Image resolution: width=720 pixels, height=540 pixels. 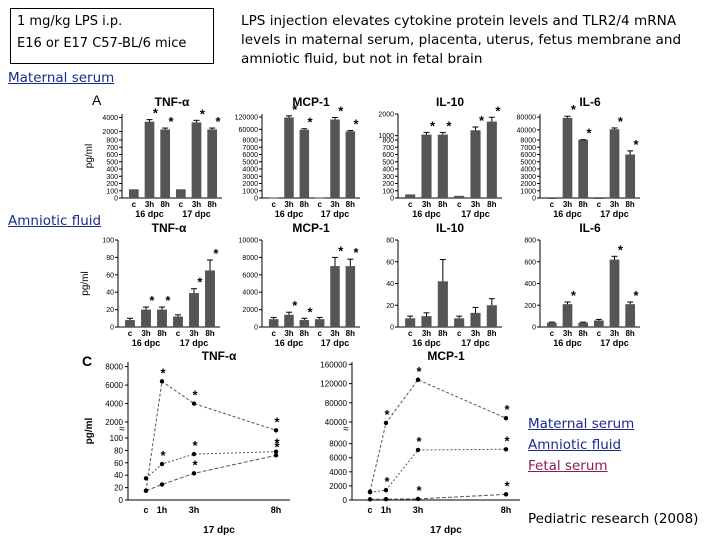 I want to click on maternal-il6-tick-label: 6000, so click(x=528, y=155).